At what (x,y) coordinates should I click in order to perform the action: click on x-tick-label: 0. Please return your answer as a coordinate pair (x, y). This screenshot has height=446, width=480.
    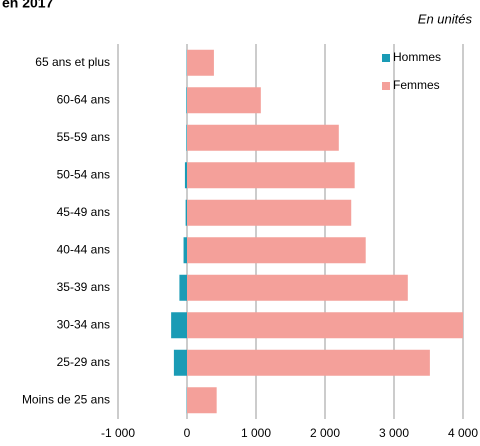
    Looking at the image, I should click on (187, 433).